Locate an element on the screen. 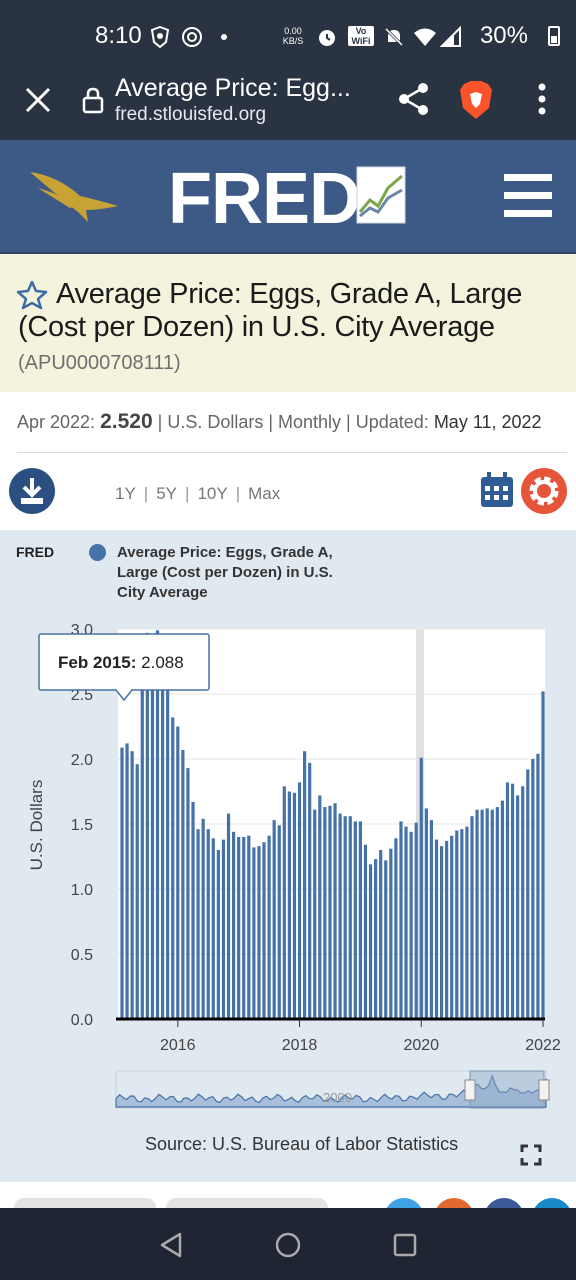  fullscreen-icon is located at coordinates (531, 1155).